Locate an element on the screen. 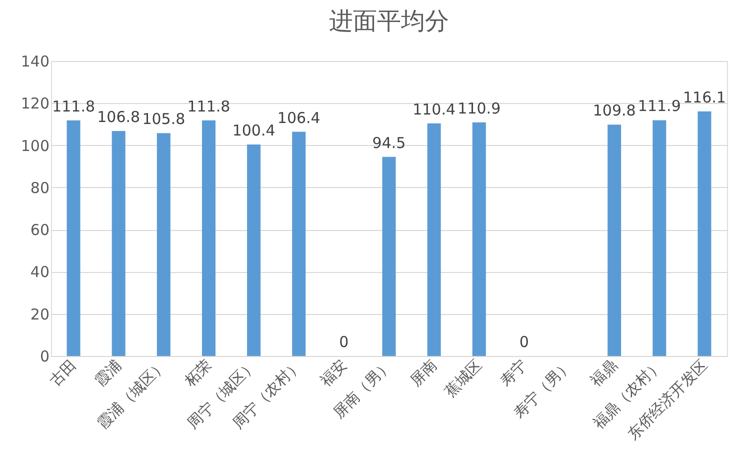 The image size is (752, 452). chart-title: 进面平均分 is located at coordinates (389, 21).